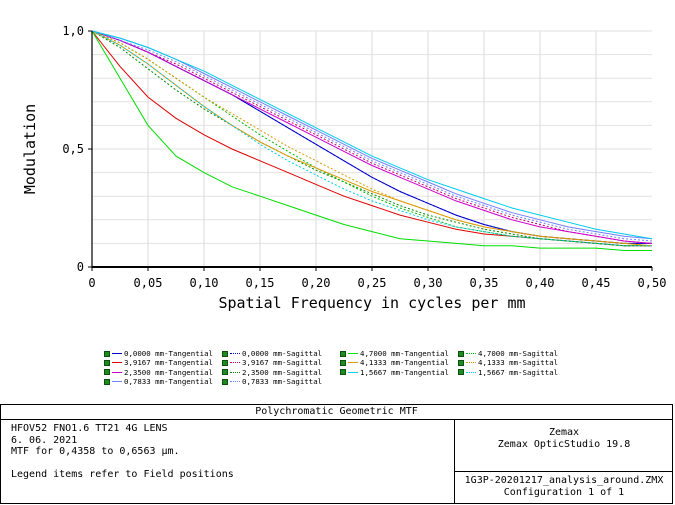  I want to click on x-axis-label: Spatial Frequency in cycles per mm, so click(371, 303).